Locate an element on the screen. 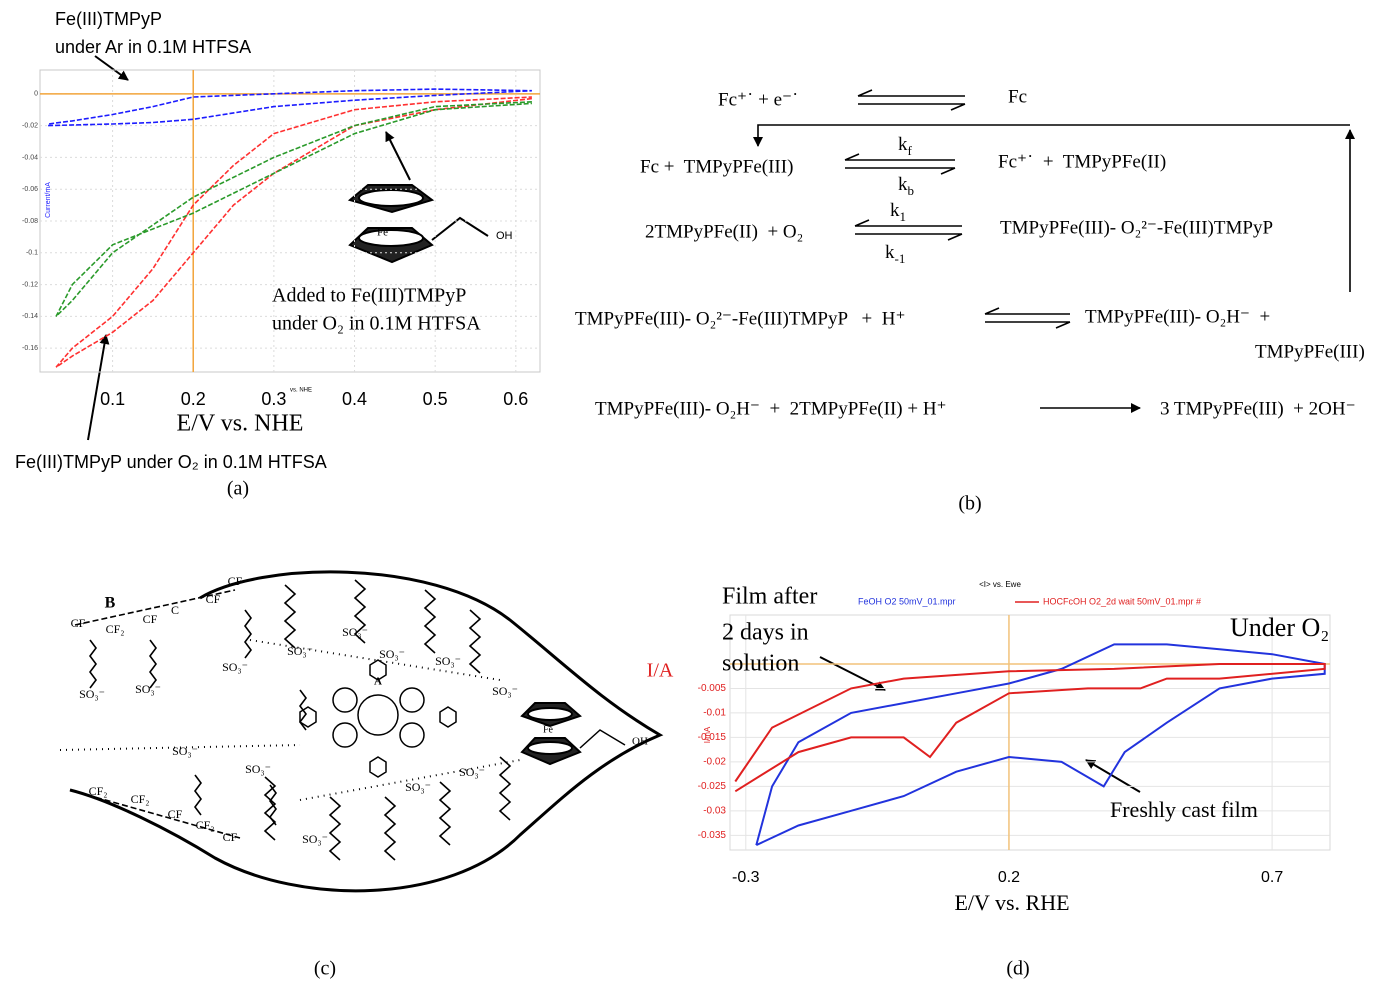 Image resolution: width=1392 pixels, height=982 pixels. rate-subscript: f is located at coordinates (910, 150).